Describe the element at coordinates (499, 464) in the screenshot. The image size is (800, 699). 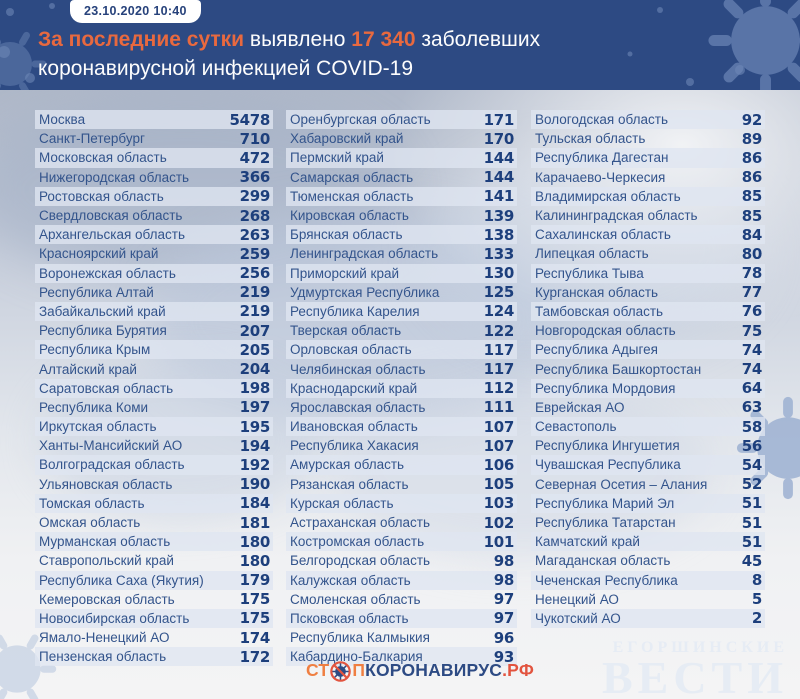
I see `region-value: 106` at that location.